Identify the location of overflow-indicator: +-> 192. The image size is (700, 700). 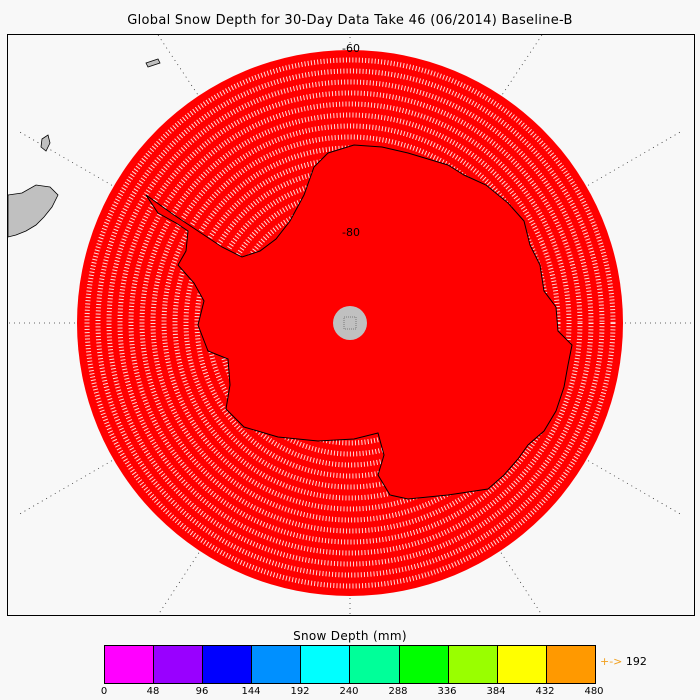
(623, 661).